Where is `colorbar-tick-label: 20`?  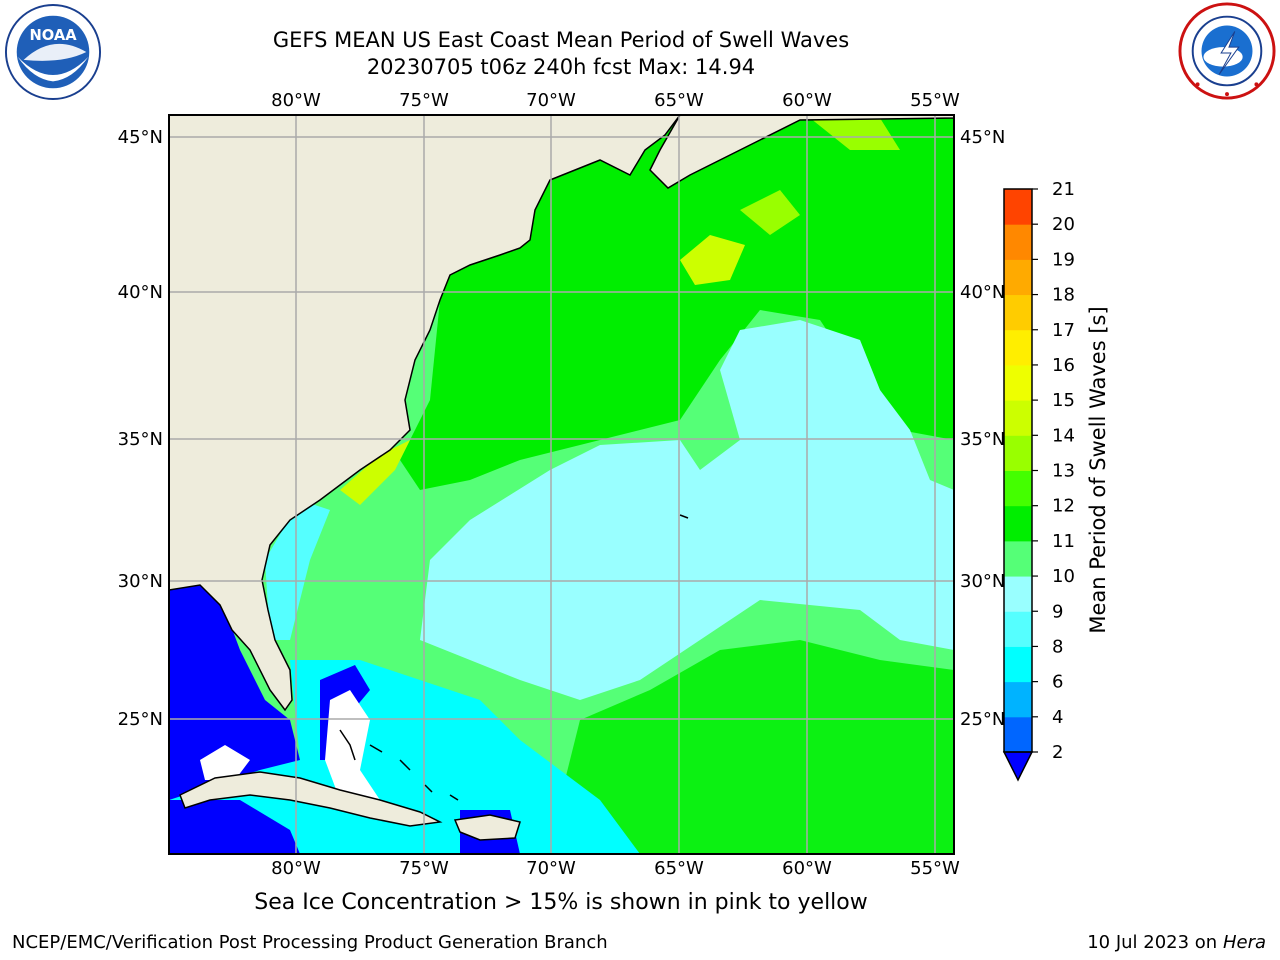 colorbar-tick-label: 20 is located at coordinates (1063, 224).